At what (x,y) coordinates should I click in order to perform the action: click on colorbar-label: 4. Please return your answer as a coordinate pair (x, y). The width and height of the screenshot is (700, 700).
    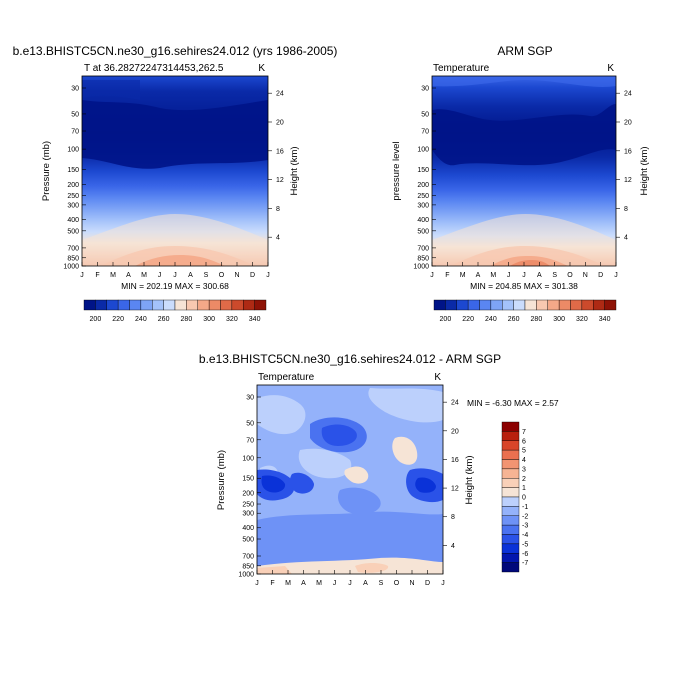
    Looking at the image, I should click on (524, 460).